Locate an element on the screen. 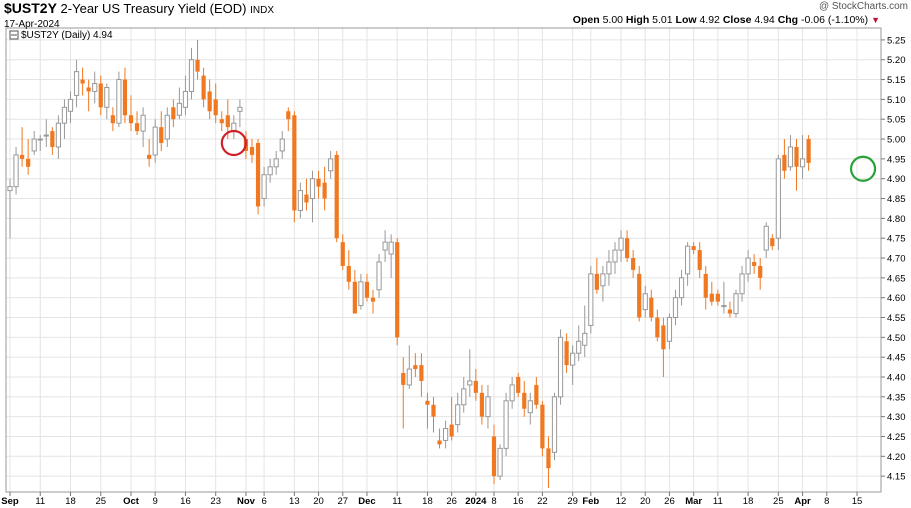 This screenshot has height=508, width=911. y-tick-label: 5.15 is located at coordinates (896, 80).